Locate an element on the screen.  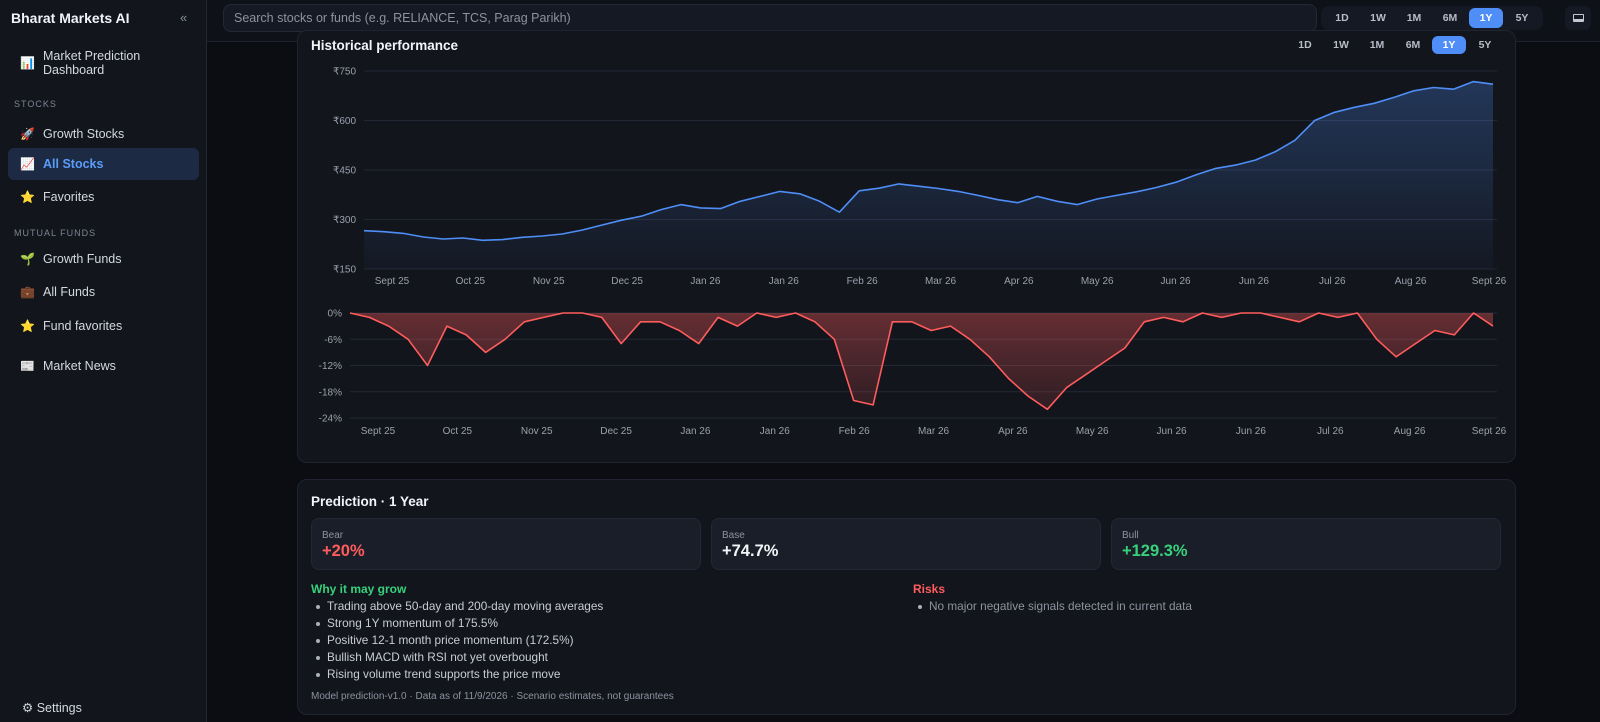
drawdown-x-tick-label: Nov 25 is located at coordinates (537, 431).